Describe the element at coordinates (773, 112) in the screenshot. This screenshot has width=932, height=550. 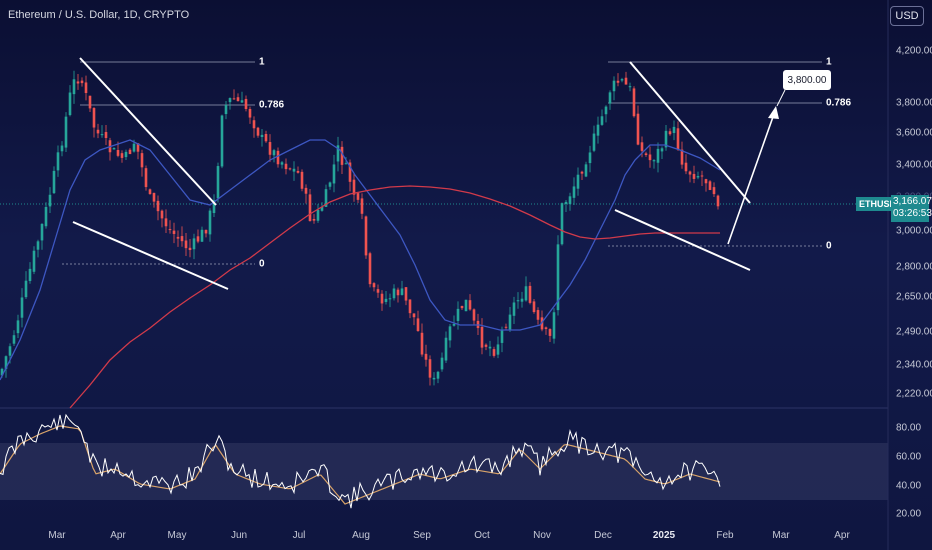
I see `projection-arrowhead` at that location.